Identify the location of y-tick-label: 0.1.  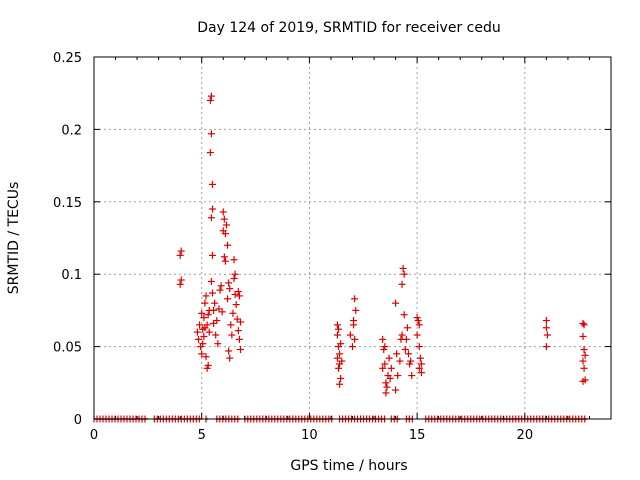
(71, 275).